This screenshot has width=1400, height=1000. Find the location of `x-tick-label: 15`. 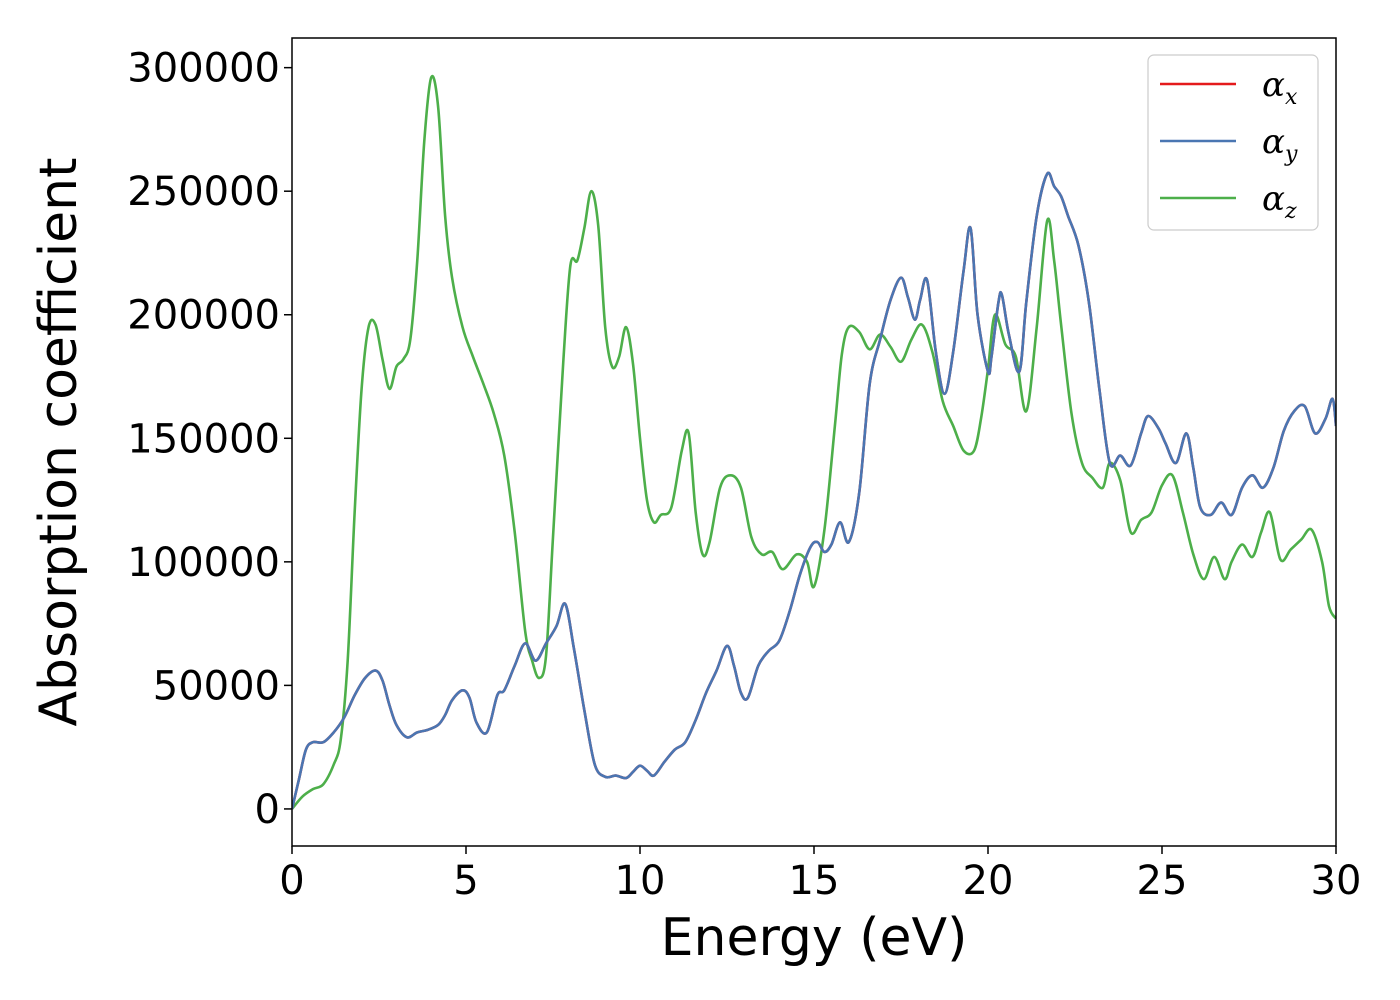

x-tick-label: 15 is located at coordinates (814, 881).